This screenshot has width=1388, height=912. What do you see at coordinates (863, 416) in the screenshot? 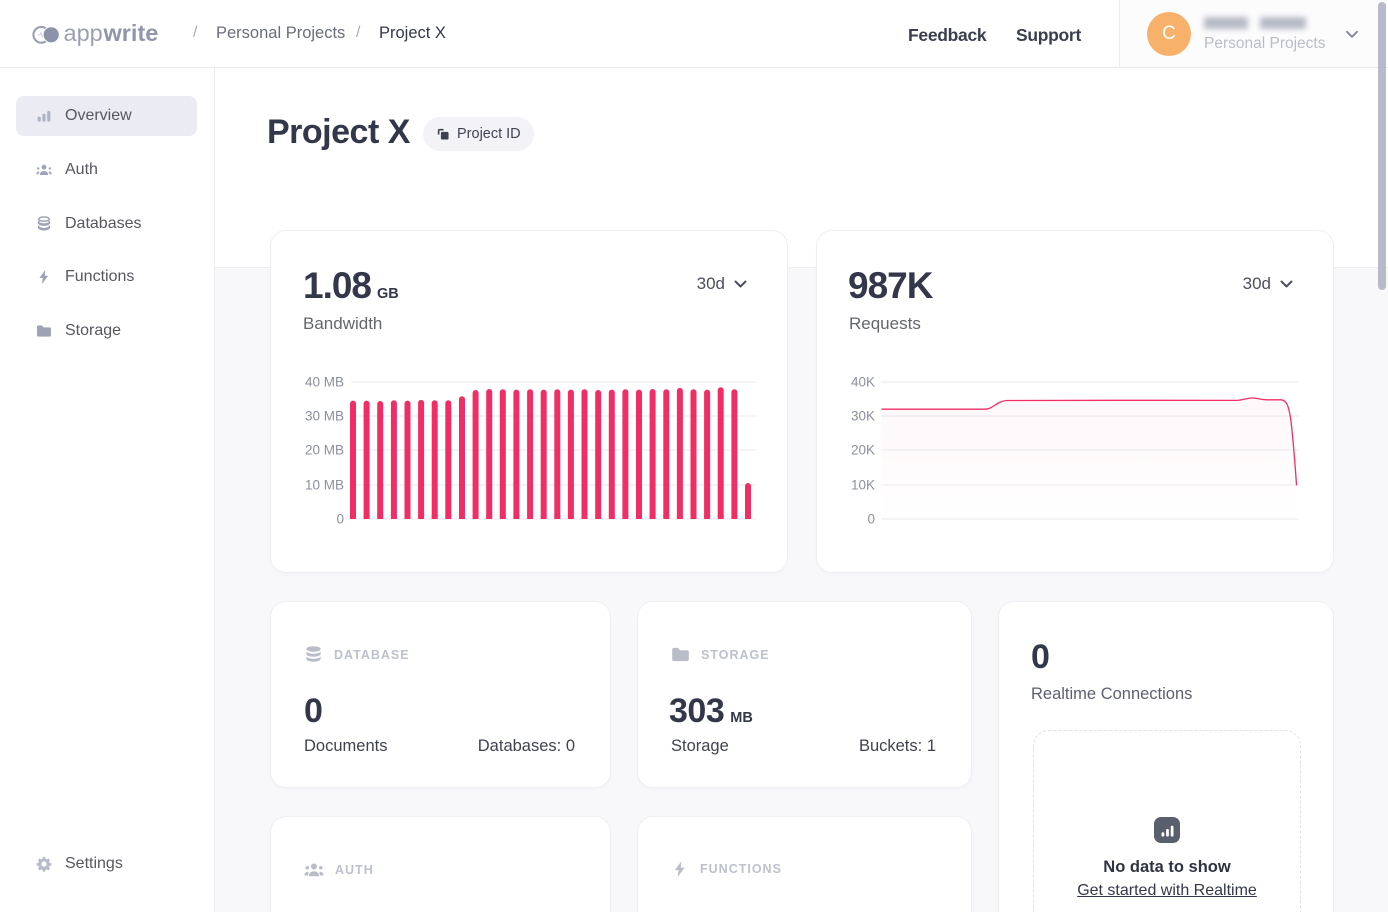
I see `svg-text: 30K` at bounding box center [863, 416].